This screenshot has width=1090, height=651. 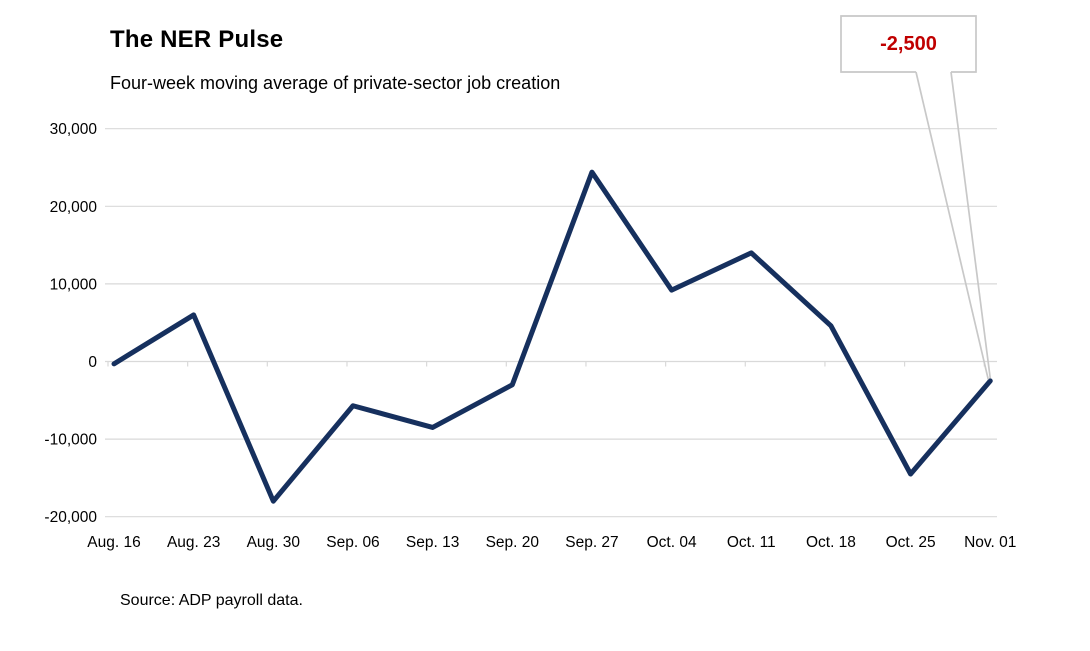 I want to click on x-axis-label: Oct. 04, so click(x=672, y=542).